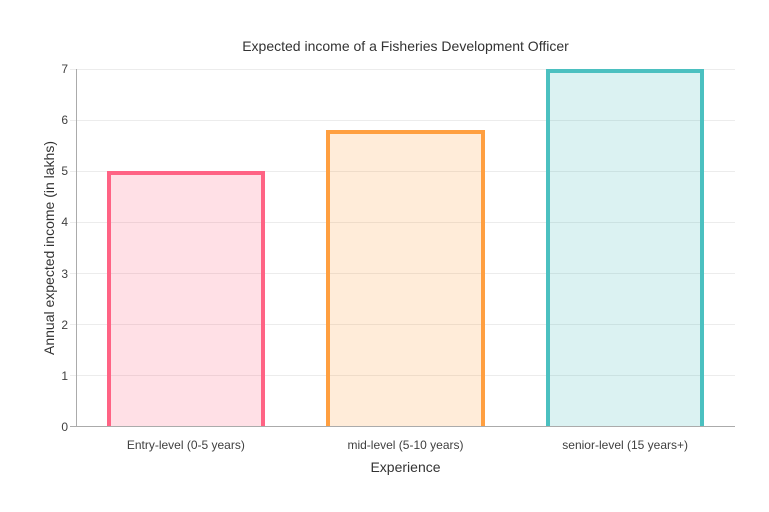 This screenshot has width=769, height=512. Describe the element at coordinates (64, 222) in the screenshot. I see `y-tick-label: 4` at that location.